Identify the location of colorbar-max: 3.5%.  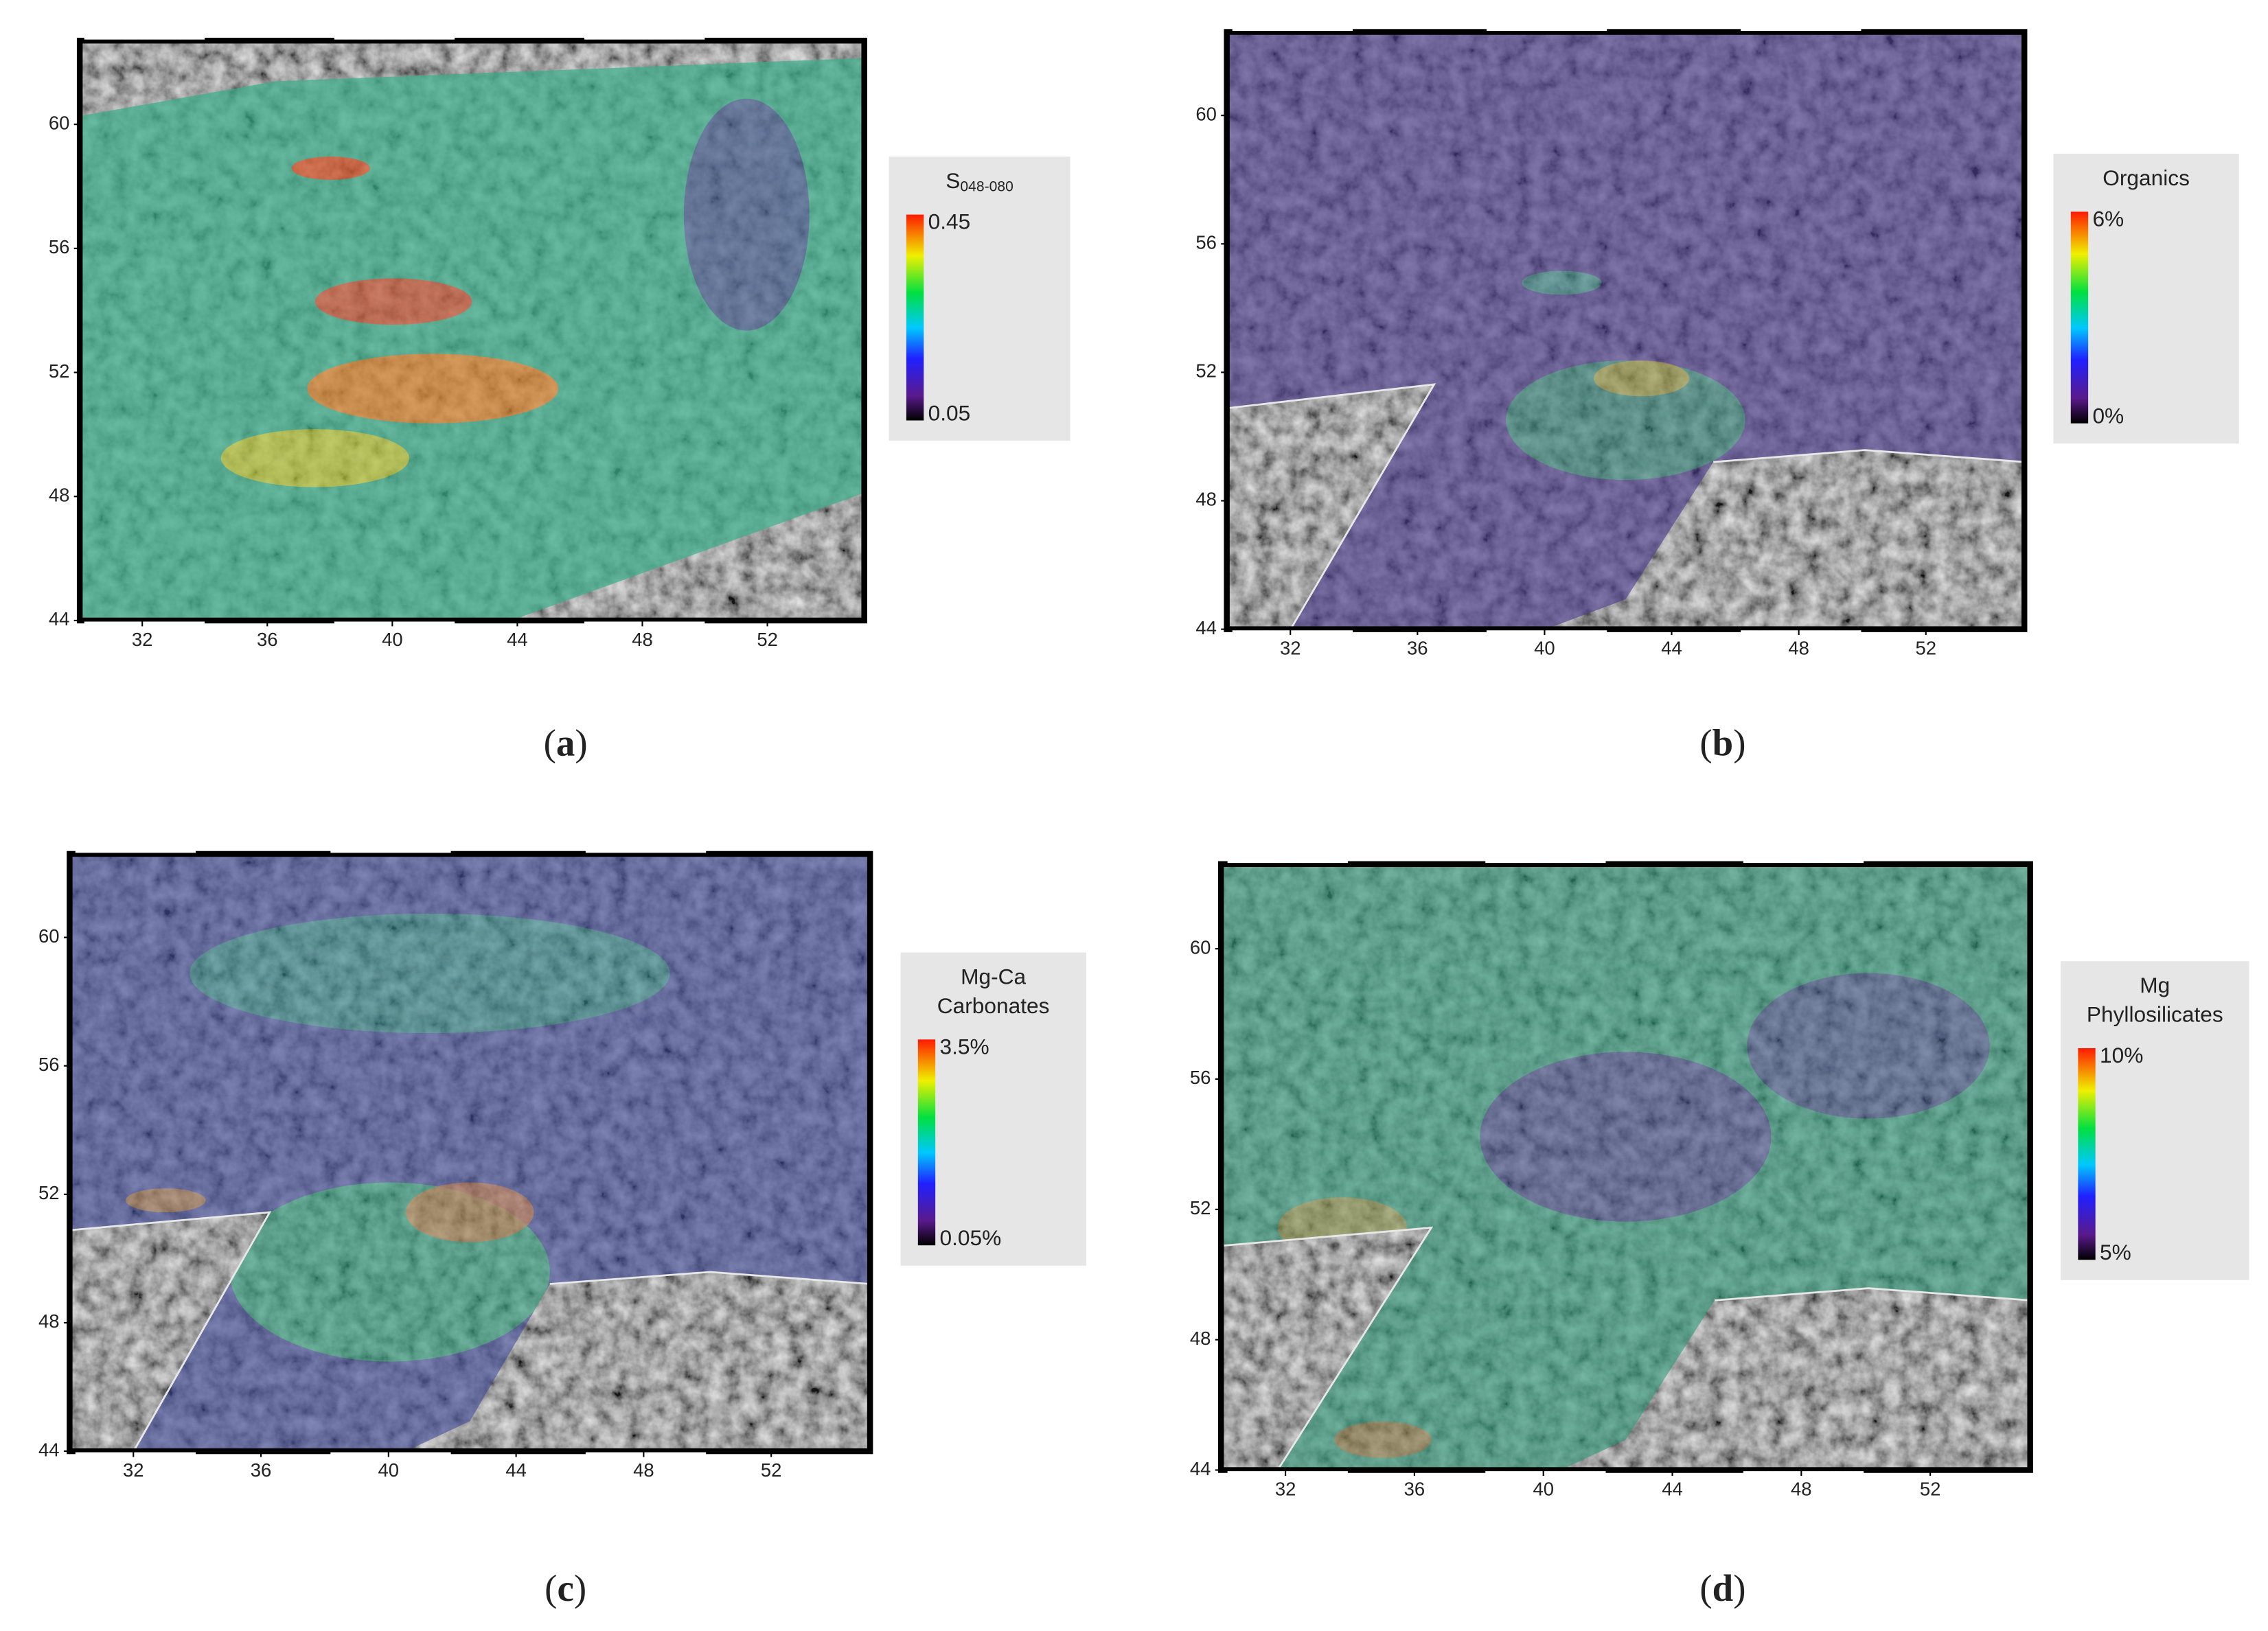
(964, 1046).